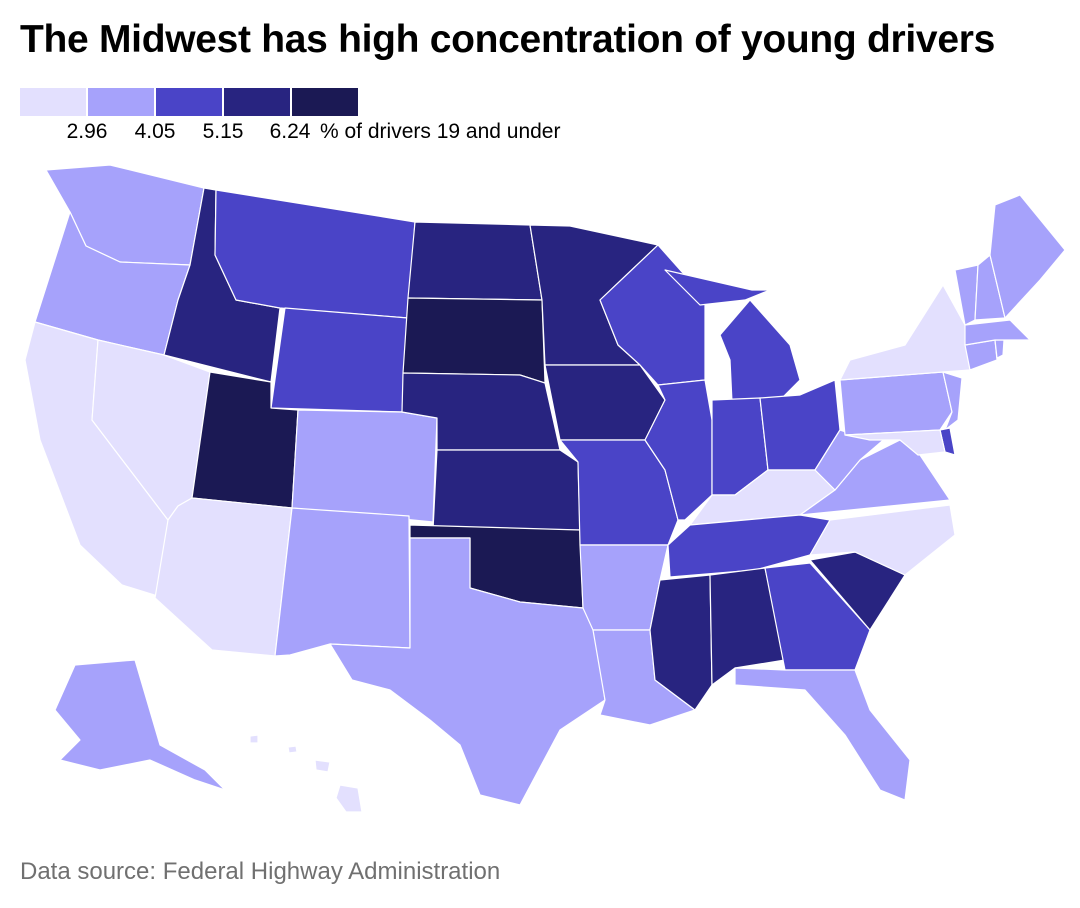 This screenshot has width=1080, height=908. Describe the element at coordinates (896, 403) in the screenshot. I see `state-pennsylvania: Pennsylvania` at that location.